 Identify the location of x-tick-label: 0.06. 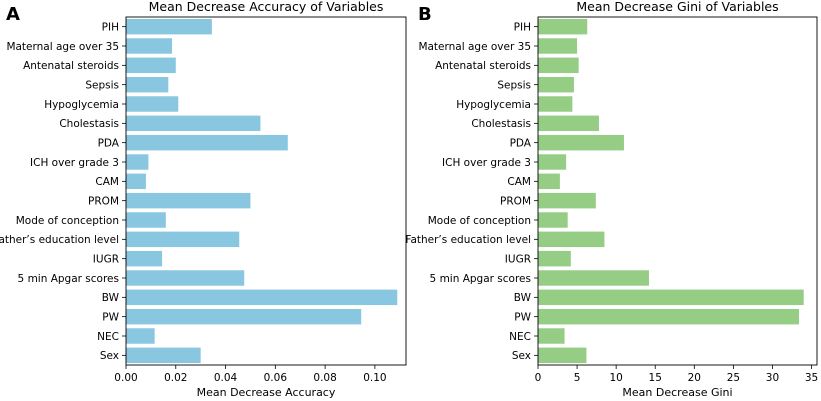
(276, 378).